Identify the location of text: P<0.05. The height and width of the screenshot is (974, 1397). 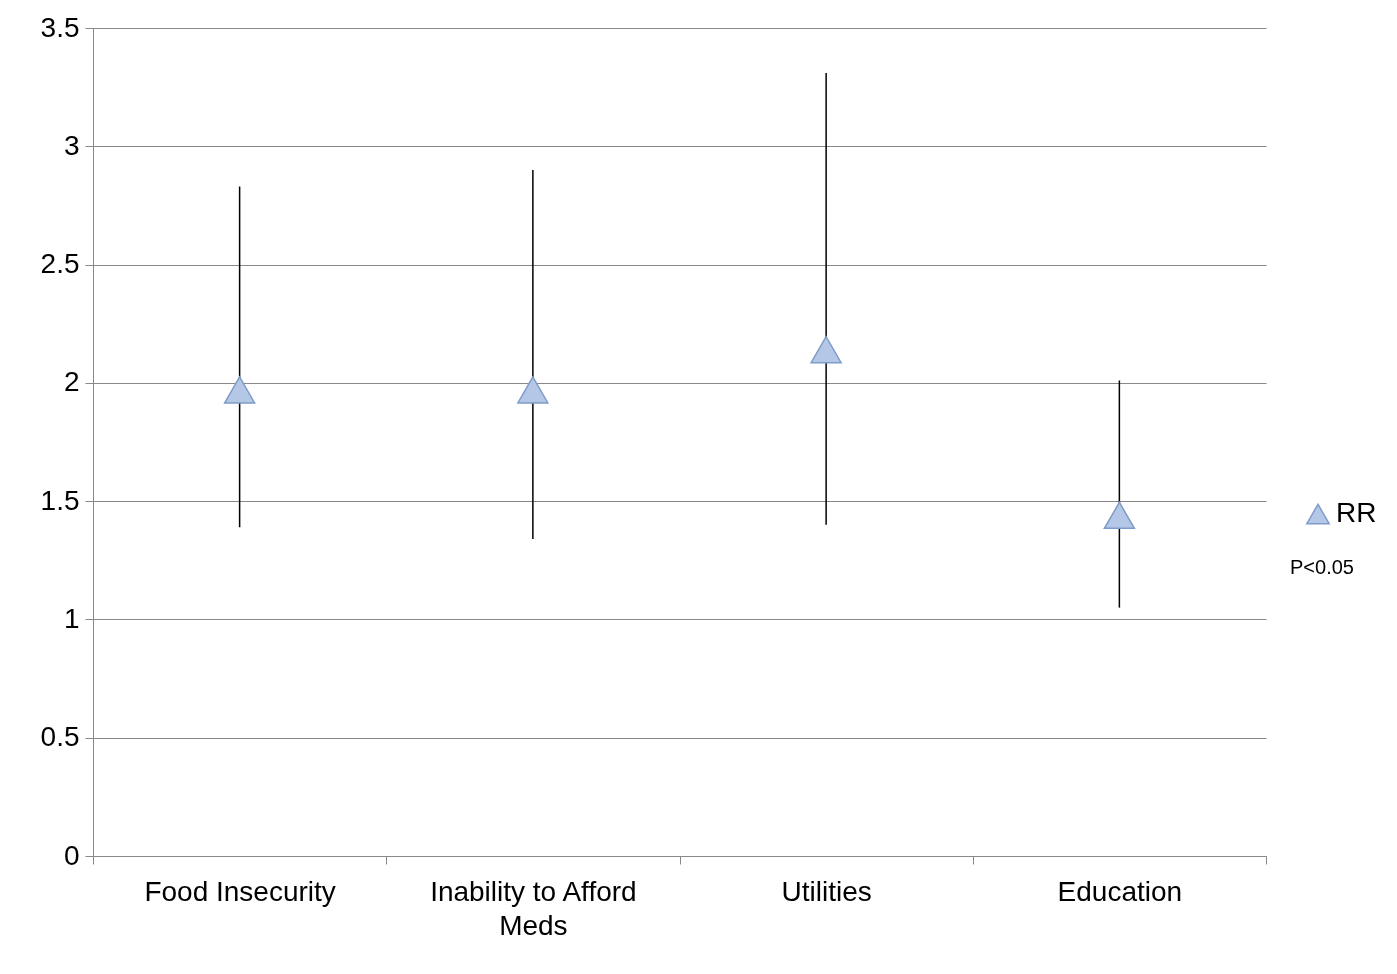
(1322, 567).